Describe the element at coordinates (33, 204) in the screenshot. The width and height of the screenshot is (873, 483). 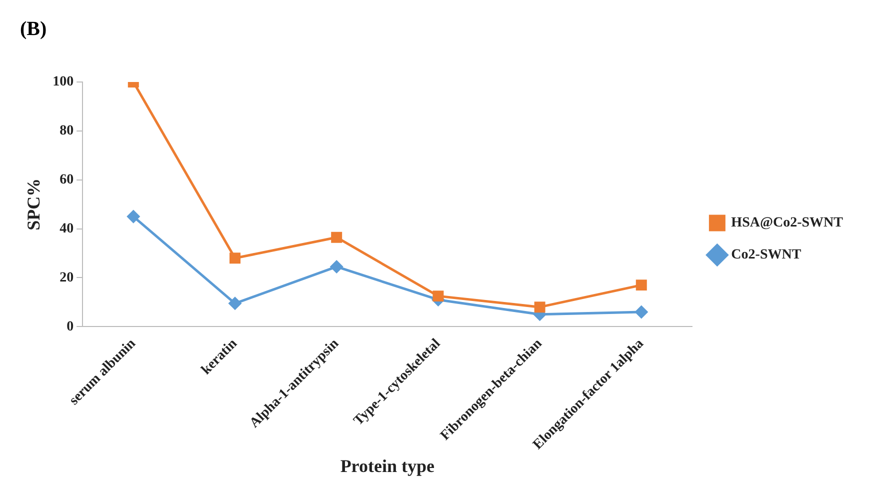
I see `y-axis-title: SPC%` at that location.